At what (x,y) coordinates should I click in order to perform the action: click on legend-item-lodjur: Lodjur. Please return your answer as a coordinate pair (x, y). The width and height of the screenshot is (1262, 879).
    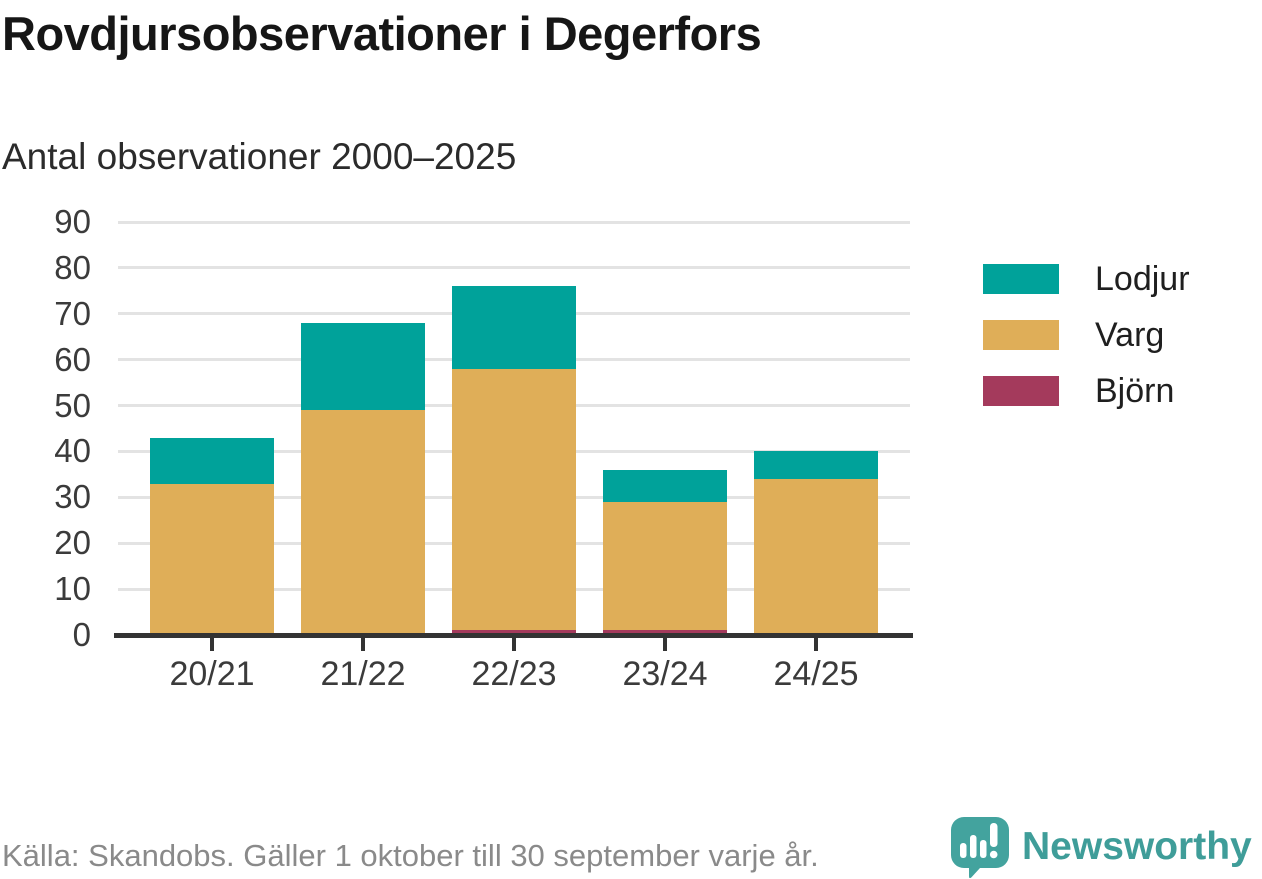
    Looking at the image, I should click on (1086, 279).